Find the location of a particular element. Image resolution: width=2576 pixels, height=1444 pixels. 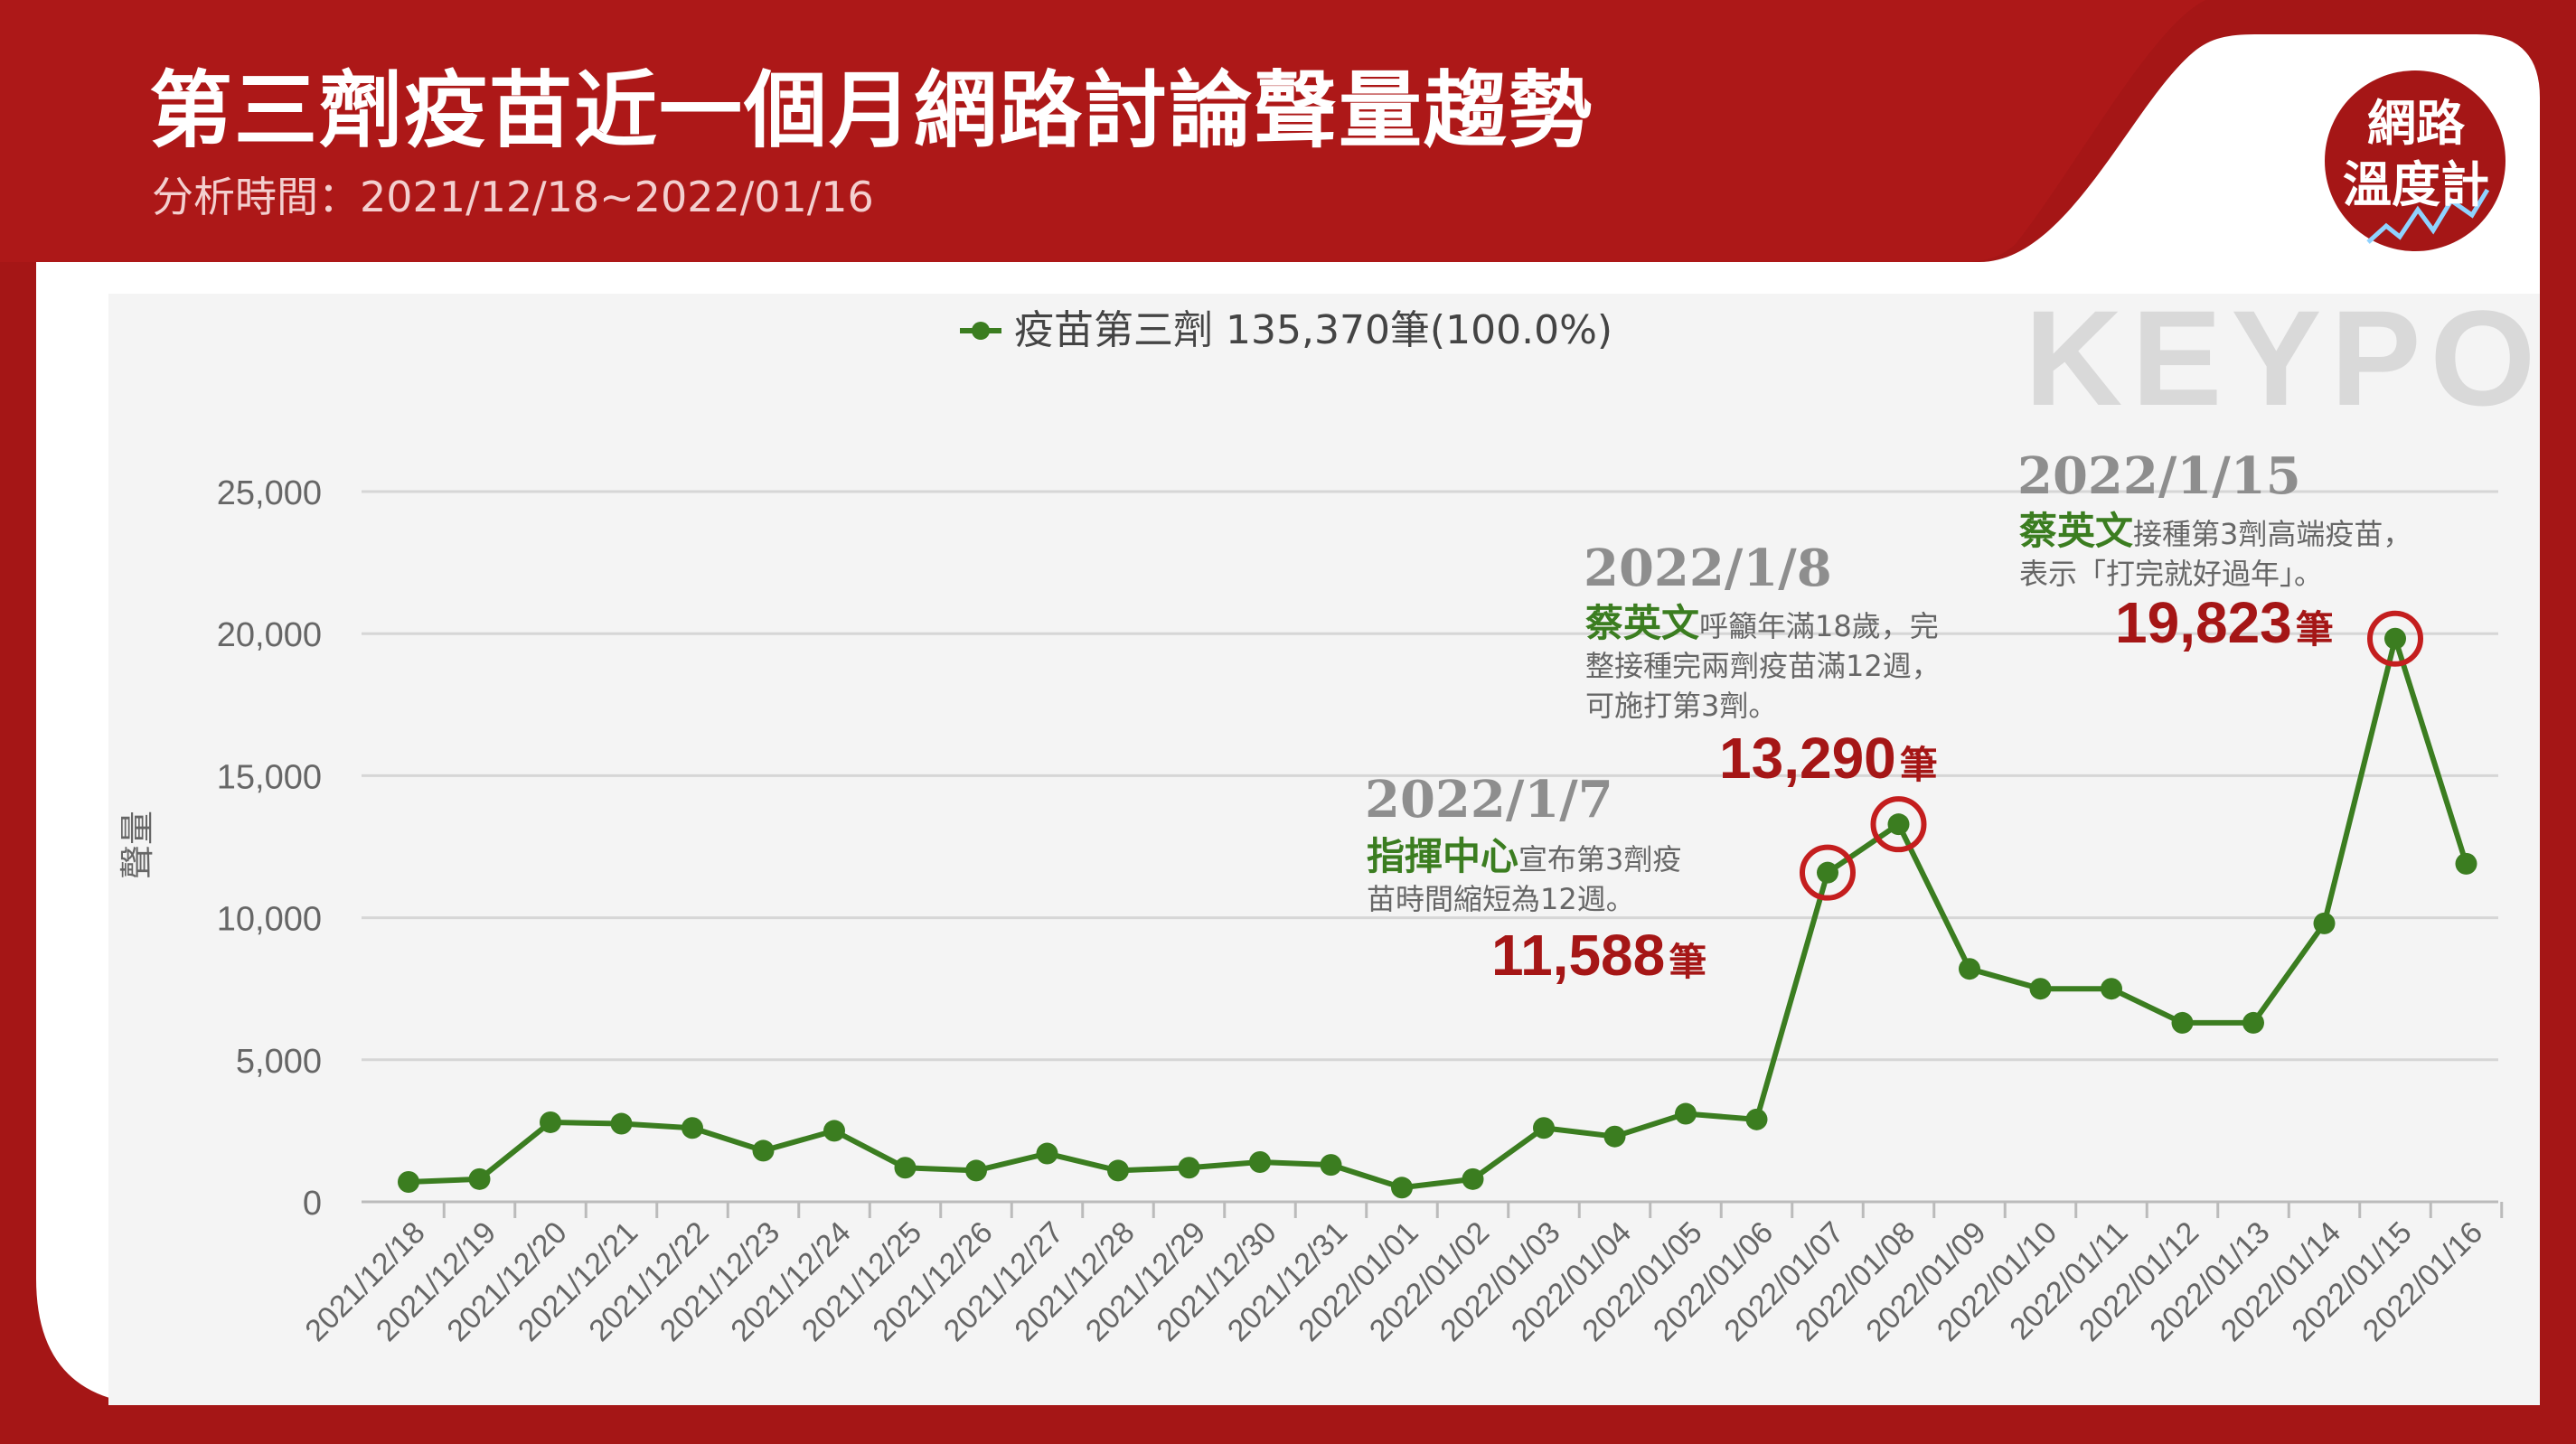

trend-line-icon is located at coordinates (2428, 216).